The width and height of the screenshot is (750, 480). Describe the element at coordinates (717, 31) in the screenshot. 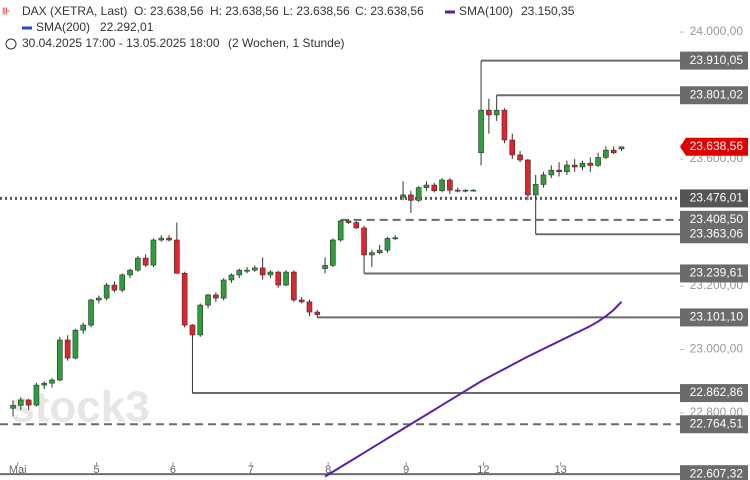

I see `y-tick-label: 24.000,00` at that location.